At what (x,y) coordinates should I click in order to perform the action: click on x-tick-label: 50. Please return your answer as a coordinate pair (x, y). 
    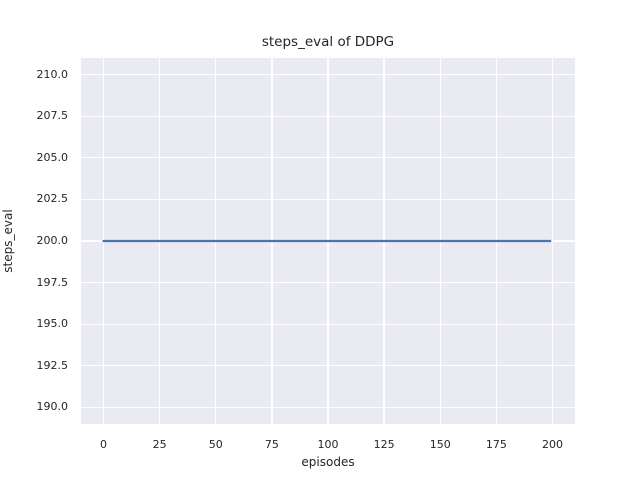
    Looking at the image, I should click on (215, 444).